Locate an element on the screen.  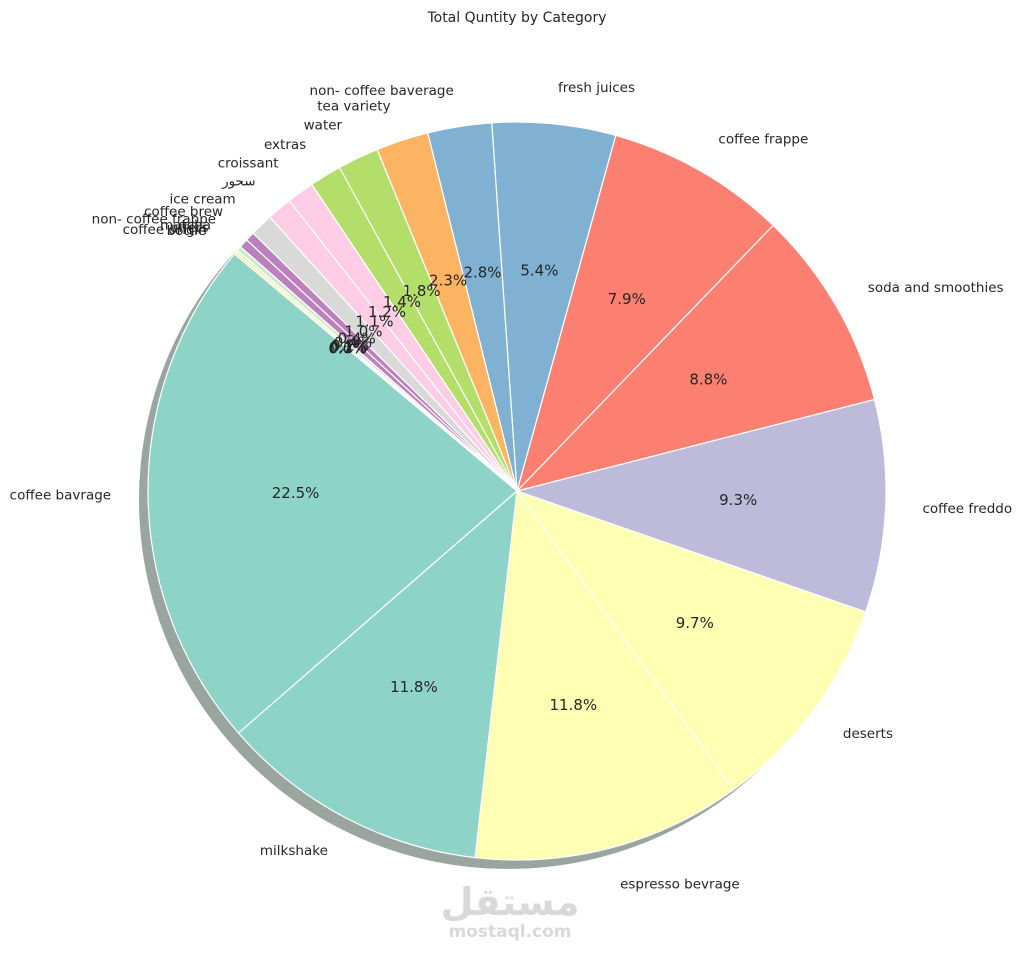
slice-percent-label: 2.8% is located at coordinates (482, 272).